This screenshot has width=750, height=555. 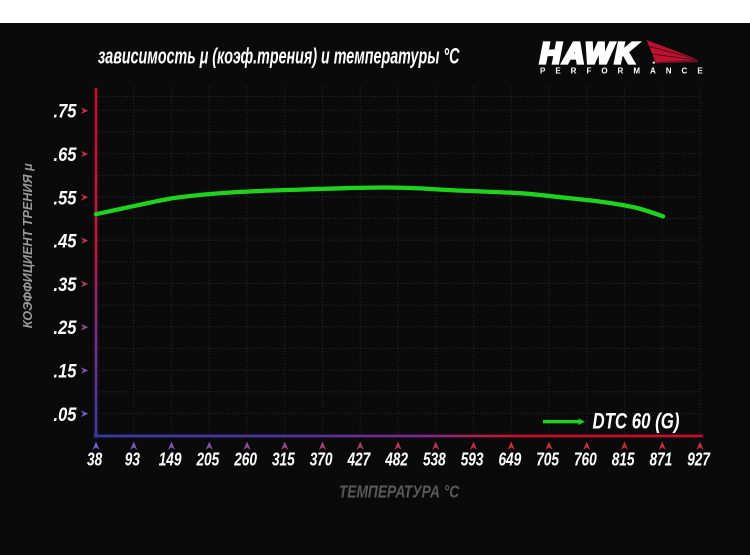 I want to click on svg-text: 871, so click(x=660, y=460).